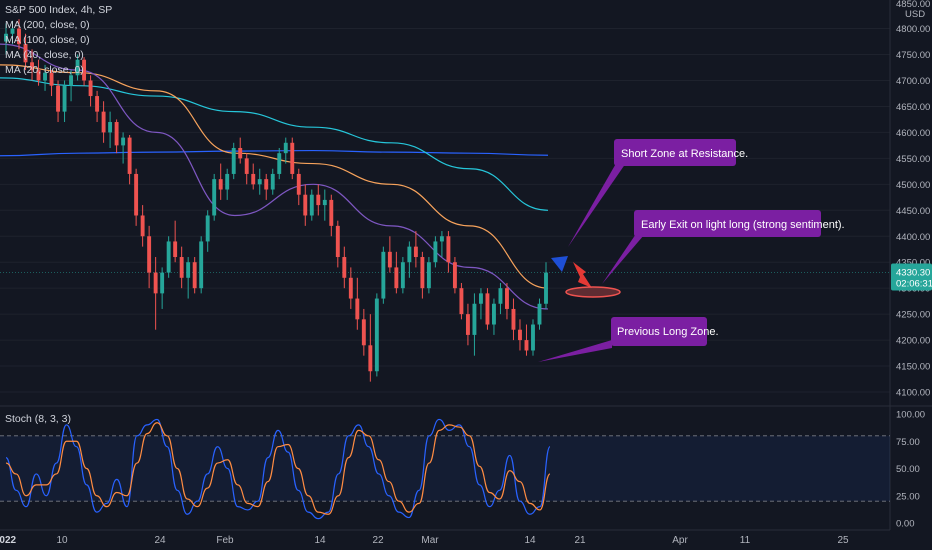  I want to click on stoch-tick-label: 0.00, so click(905, 524).